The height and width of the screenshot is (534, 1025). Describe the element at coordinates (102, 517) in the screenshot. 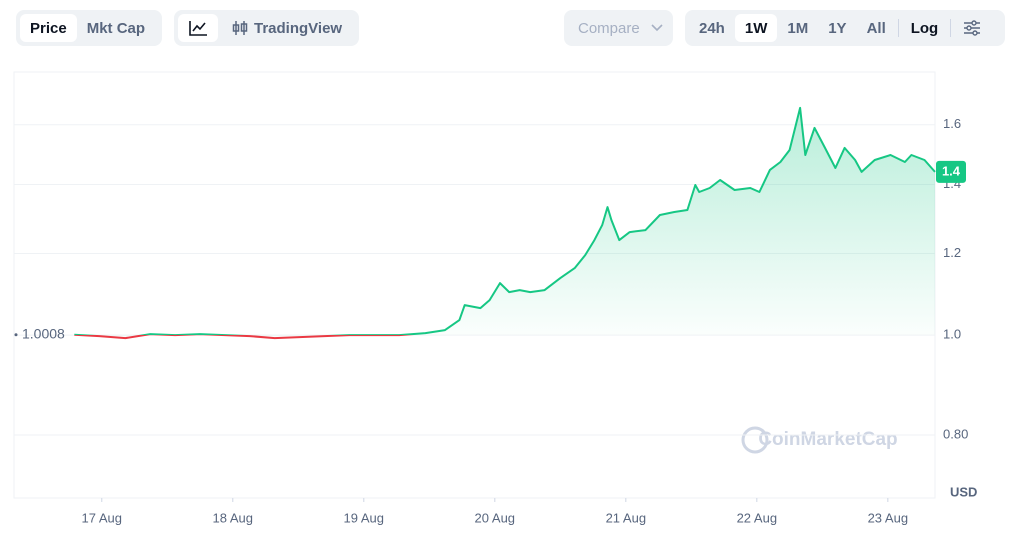

I see `x-tick-label: 17 Aug` at that location.